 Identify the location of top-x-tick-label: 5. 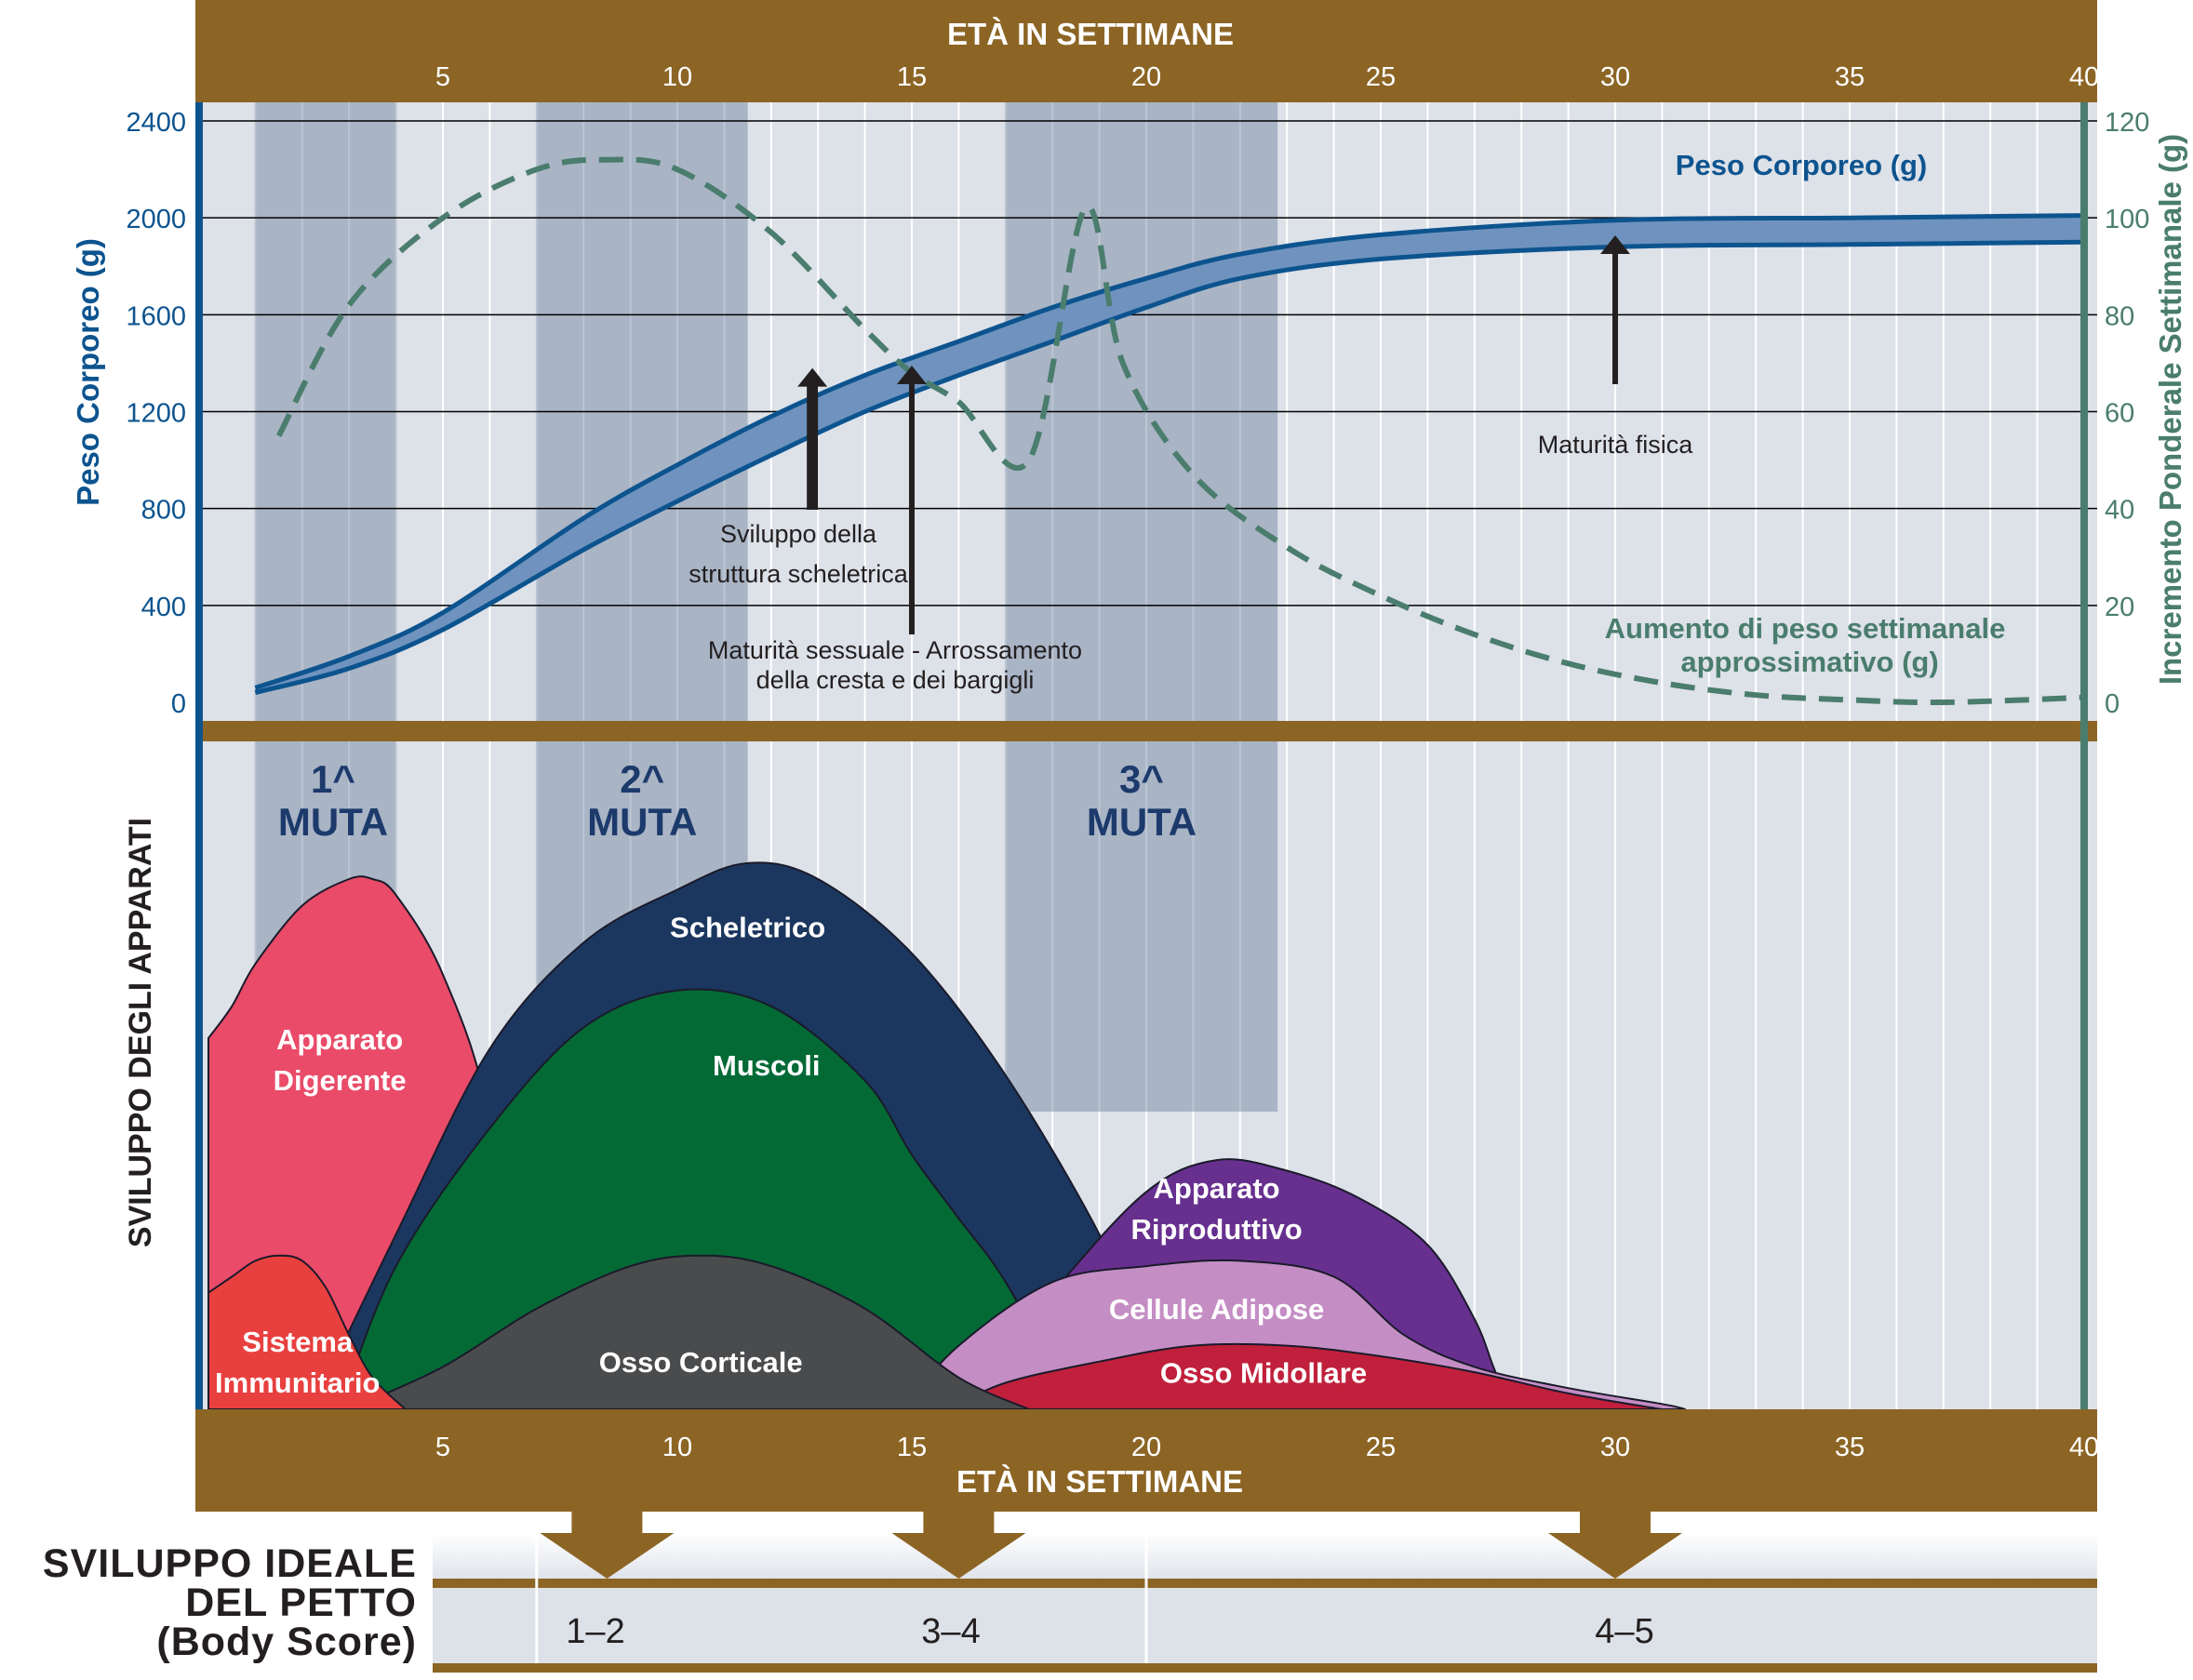
(442, 77).